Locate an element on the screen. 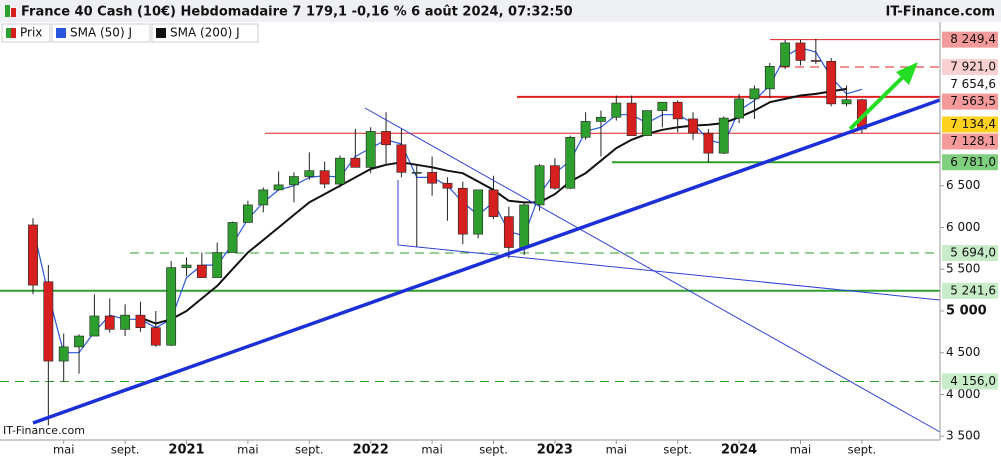  y-tick-label: 4 000 is located at coordinates (963, 394).